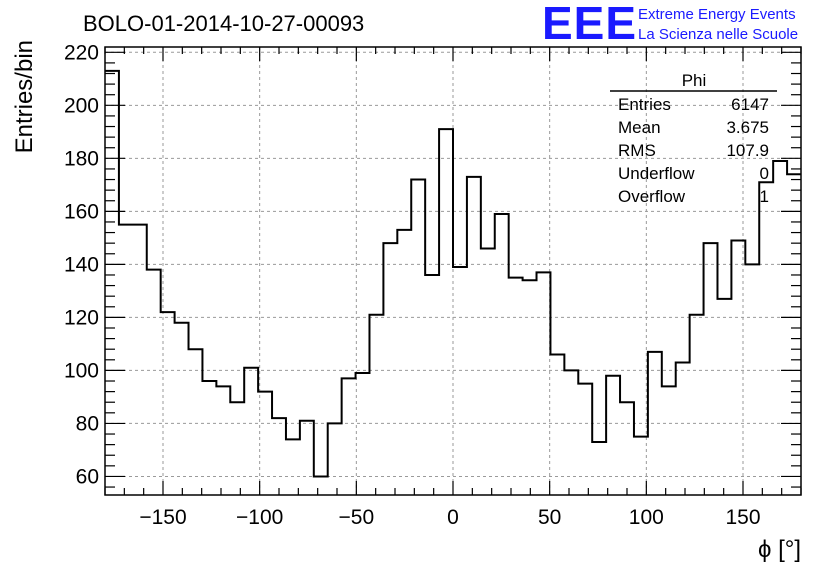  Describe the element at coordinates (644, 104) in the screenshot. I see `stats-label-entries: Entries` at that location.